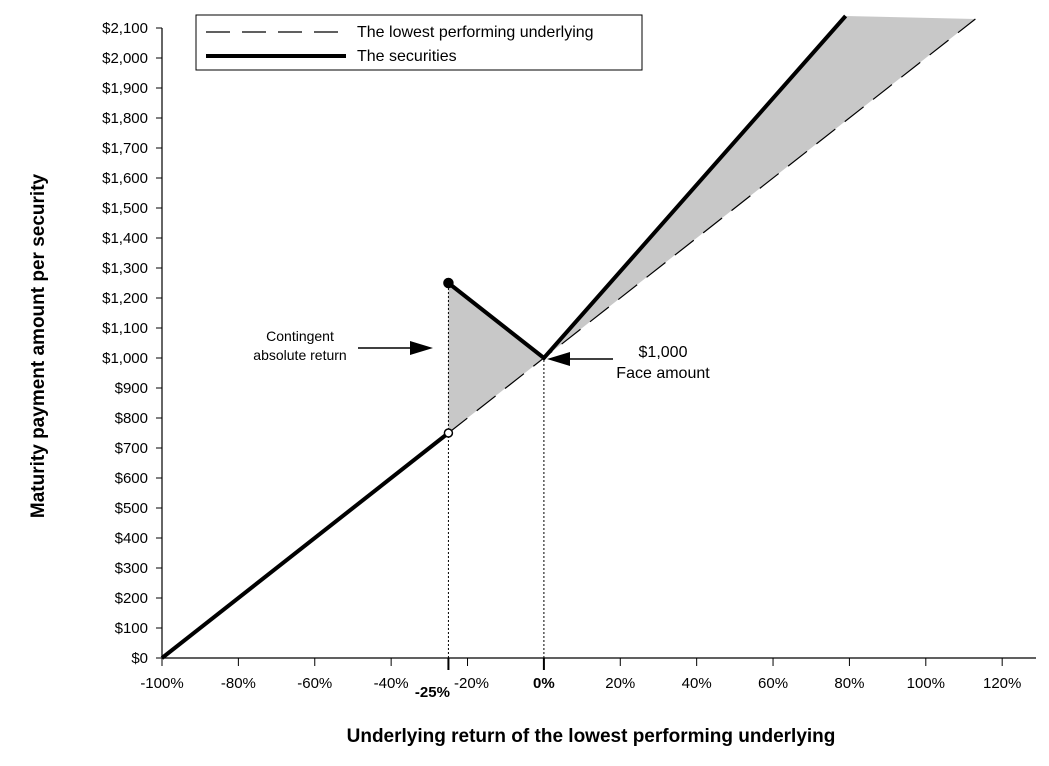  I want to click on legend-box, so click(419, 42).